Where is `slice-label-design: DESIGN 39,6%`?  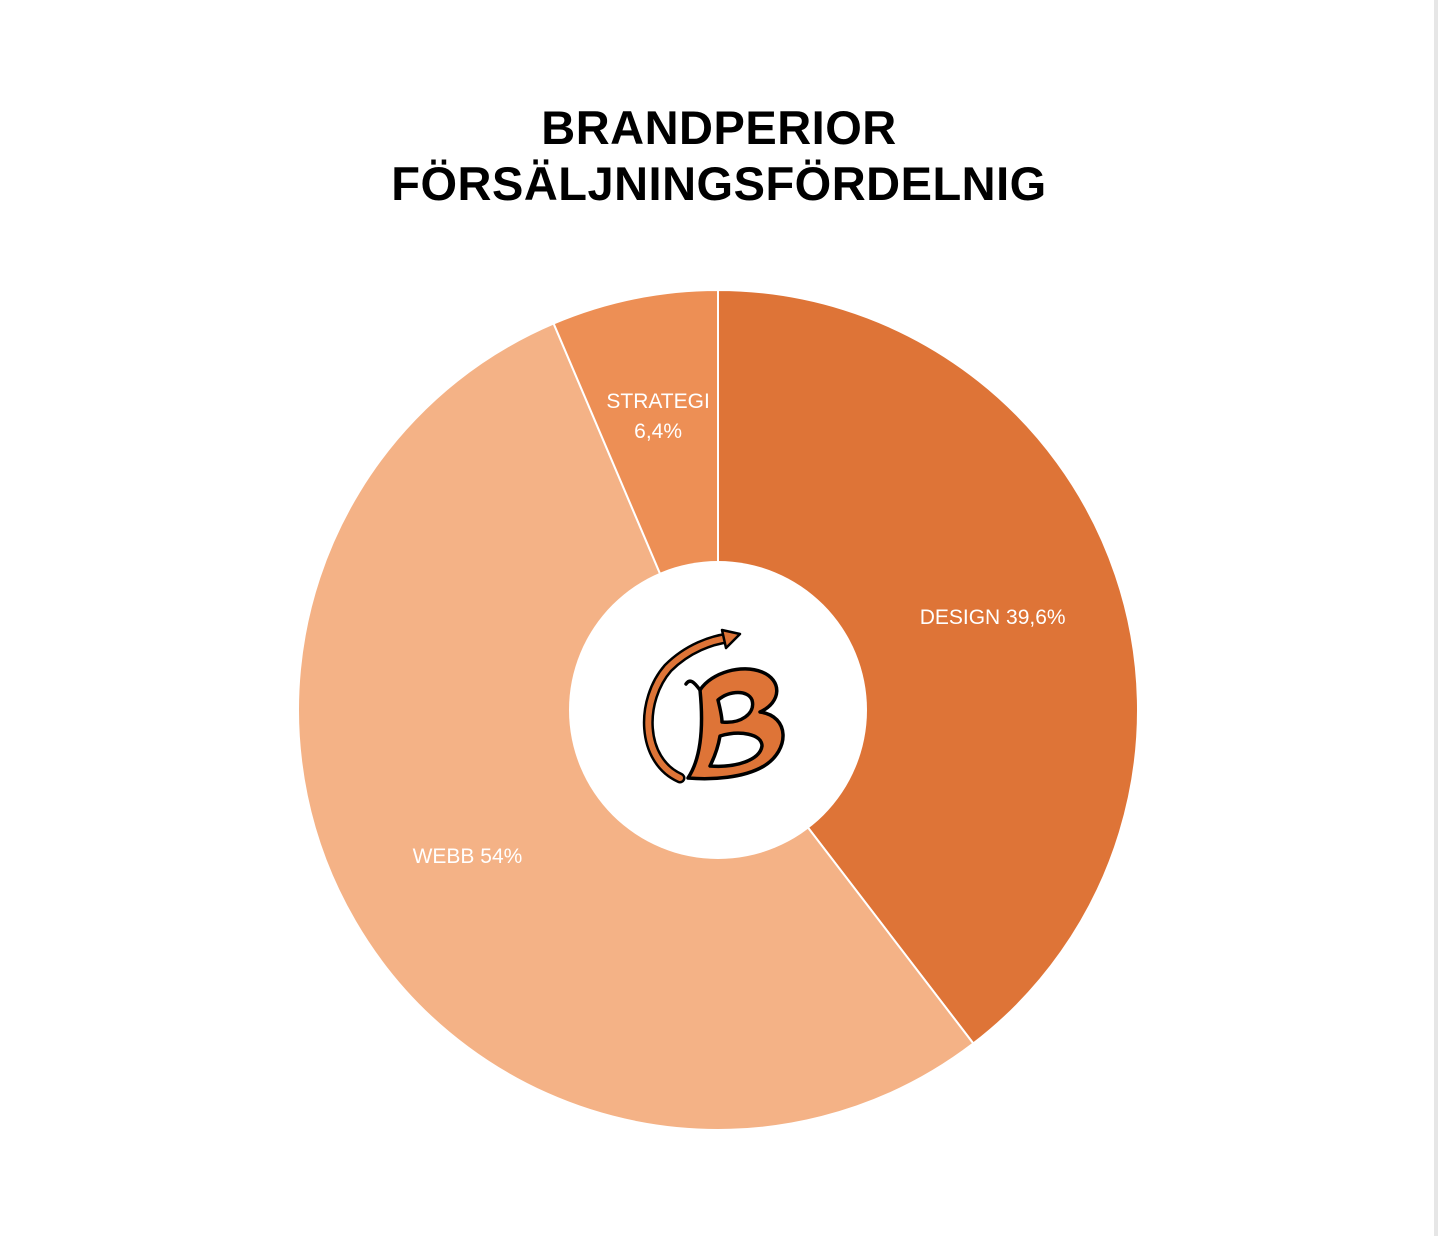 slice-label-design: DESIGN 39,6% is located at coordinates (993, 617).